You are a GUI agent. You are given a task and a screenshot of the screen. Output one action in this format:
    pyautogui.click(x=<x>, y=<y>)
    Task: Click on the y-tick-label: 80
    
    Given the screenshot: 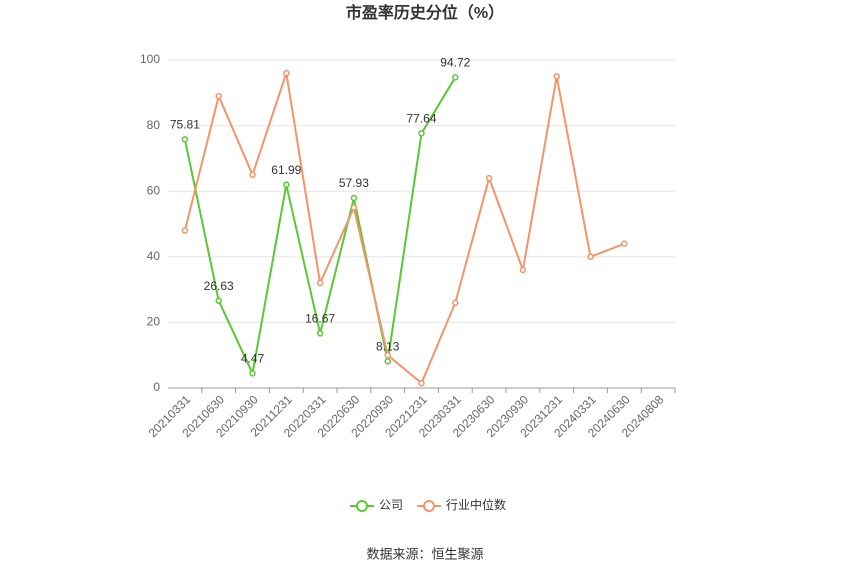 What is the action you would take?
    pyautogui.click(x=154, y=125)
    